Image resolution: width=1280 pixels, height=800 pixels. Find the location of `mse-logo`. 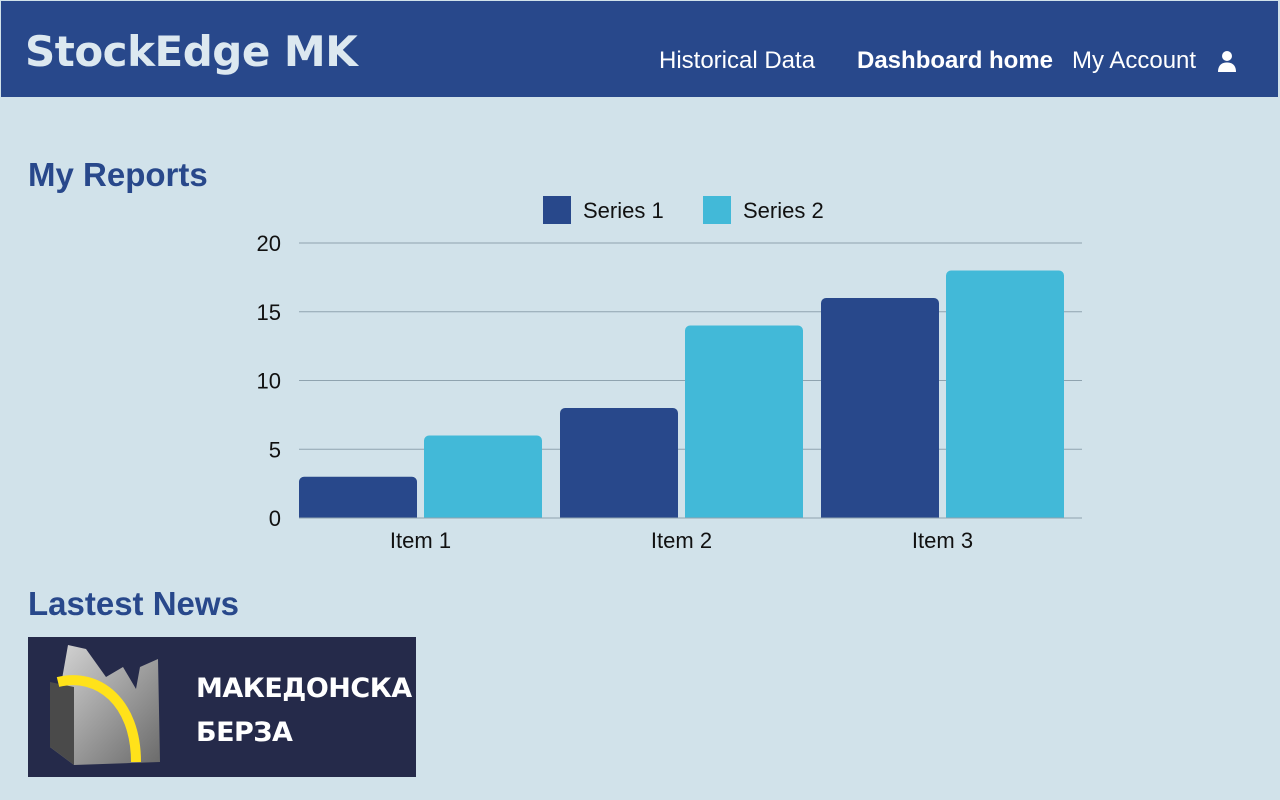

mse-logo is located at coordinates (105, 705).